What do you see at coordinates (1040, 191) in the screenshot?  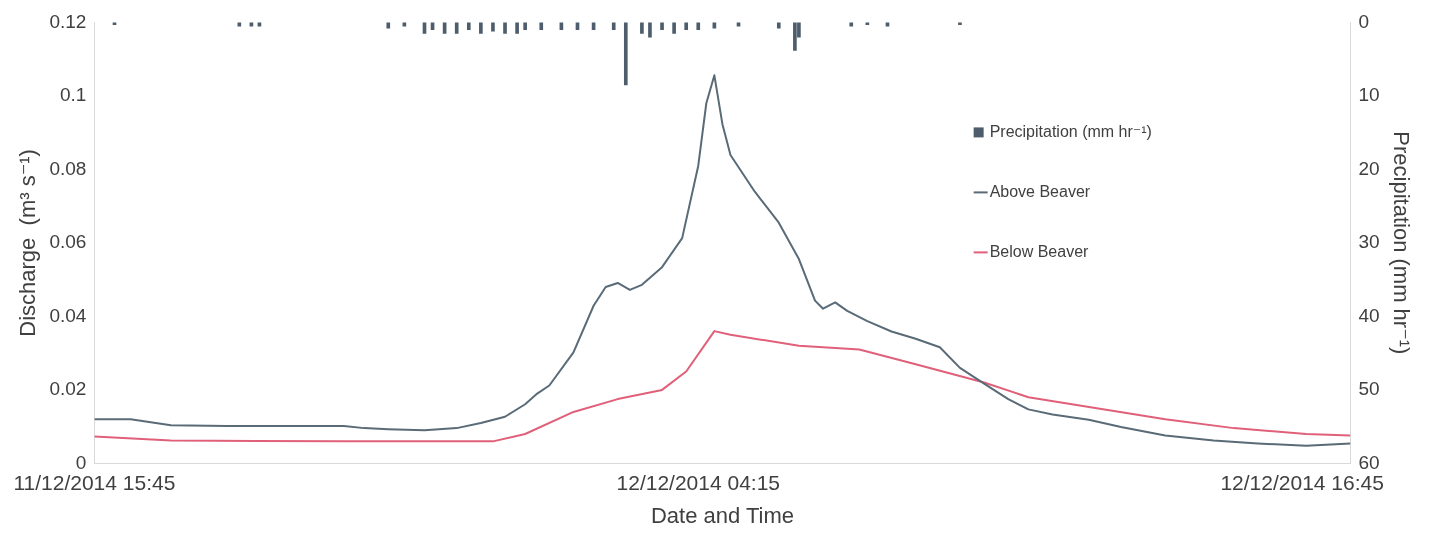 I see `legend-label: Above Beaver` at bounding box center [1040, 191].